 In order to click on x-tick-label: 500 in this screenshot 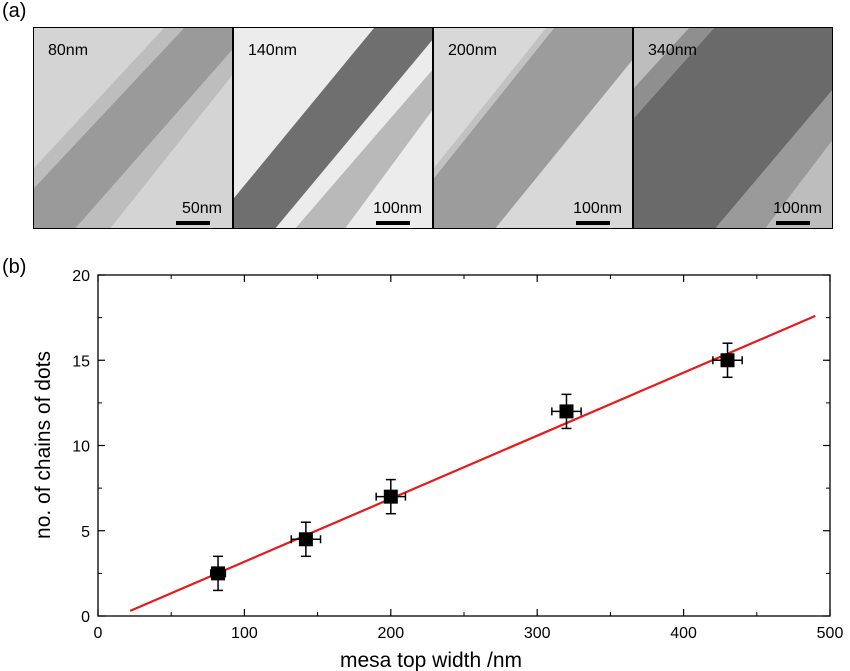, I will do `click(830, 633)`.